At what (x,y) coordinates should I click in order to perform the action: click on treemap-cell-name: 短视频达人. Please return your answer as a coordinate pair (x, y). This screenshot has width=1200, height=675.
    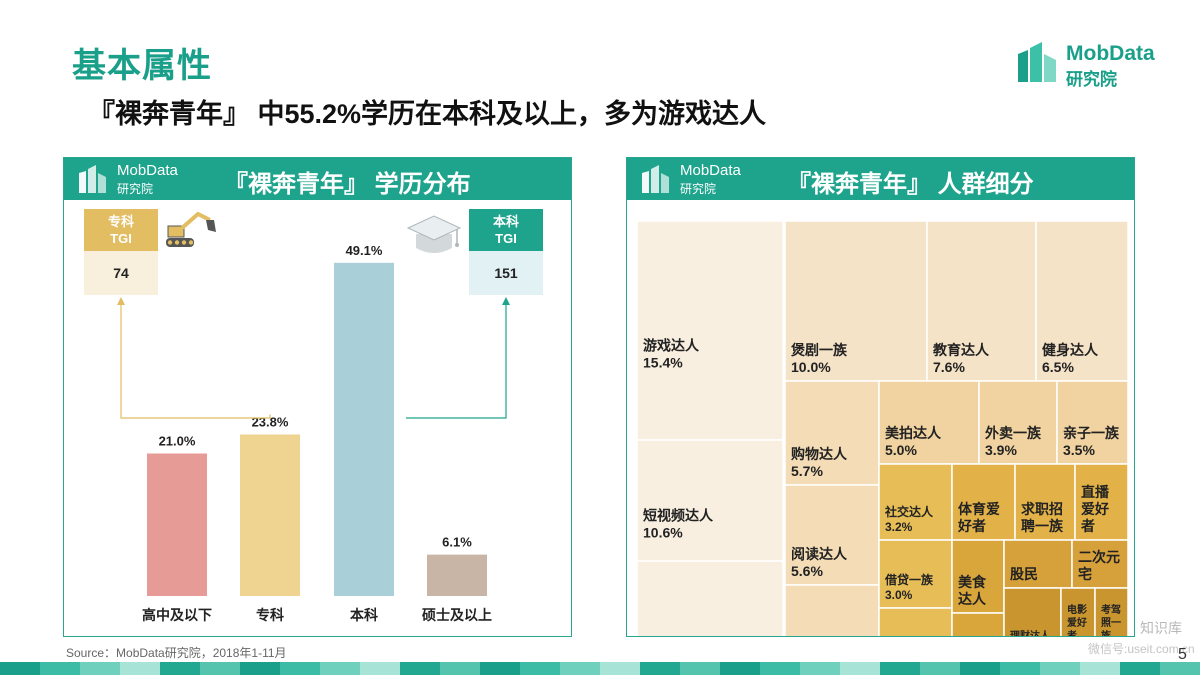
    Looking at the image, I should click on (678, 516).